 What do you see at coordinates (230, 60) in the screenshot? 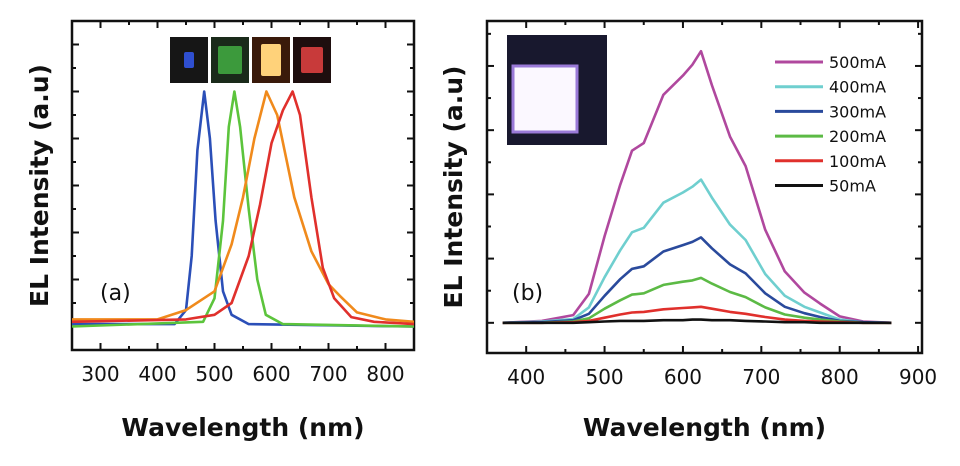
I see `green-device-photo-glow` at bounding box center [230, 60].